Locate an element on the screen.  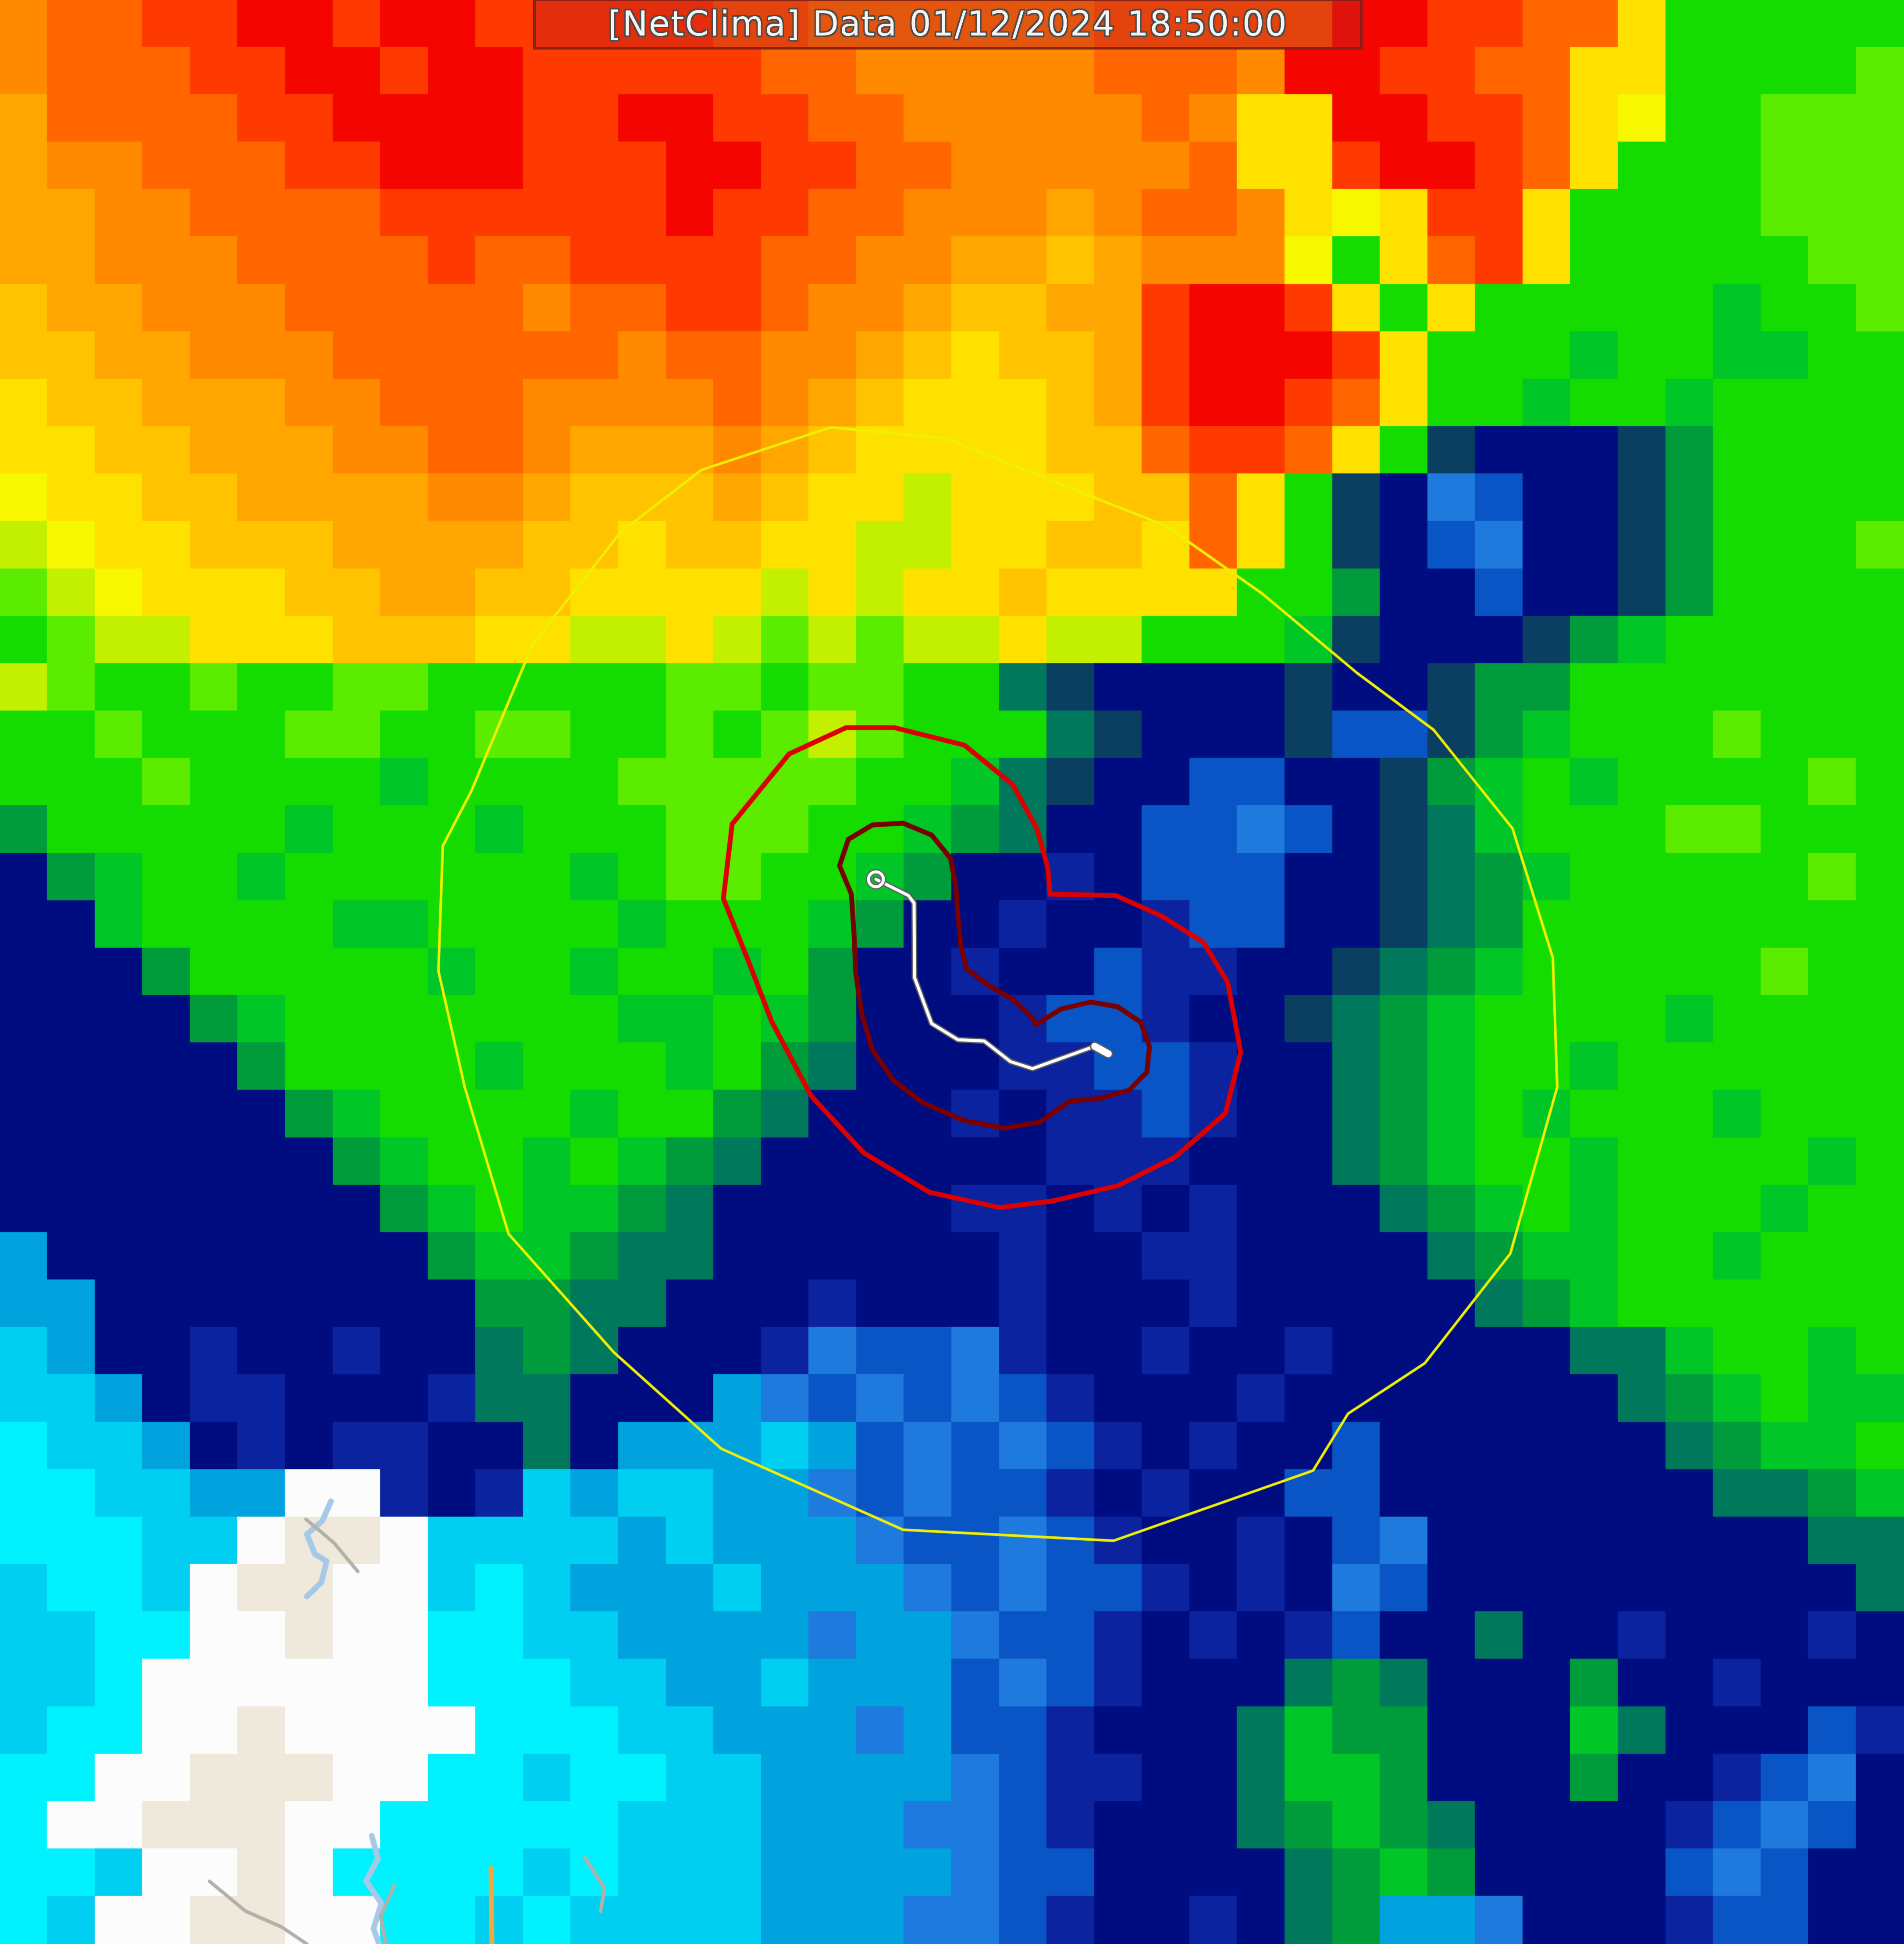
map-title-overlay: [NetClima] Data 01/12/2024 18:50:00 is located at coordinates (948, 25).